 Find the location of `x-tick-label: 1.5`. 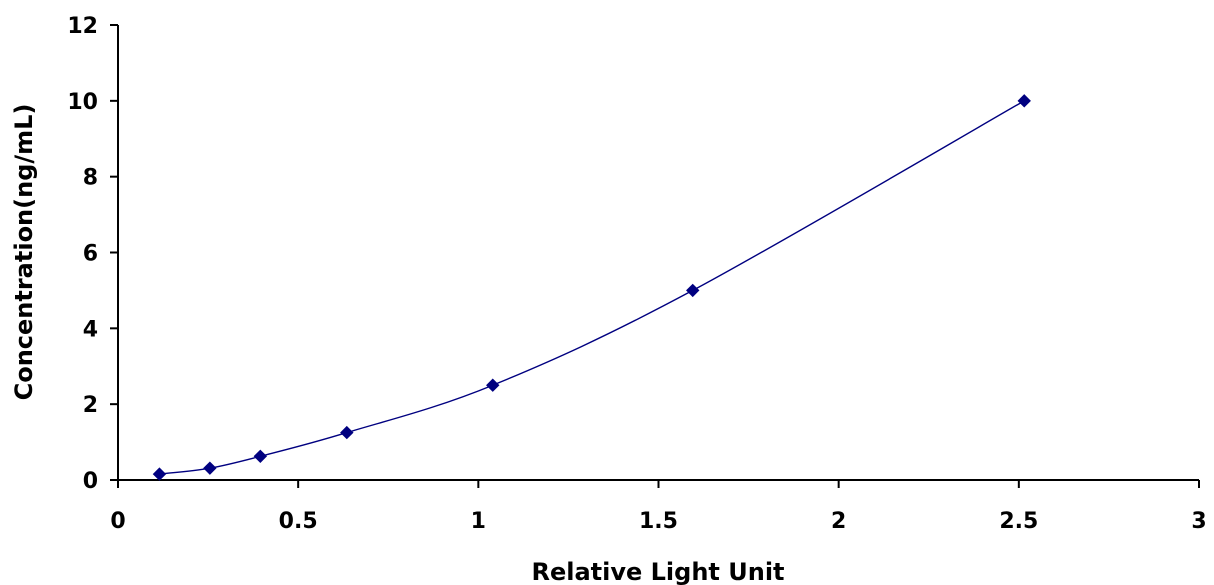

x-tick-label: 1.5 is located at coordinates (658, 521).